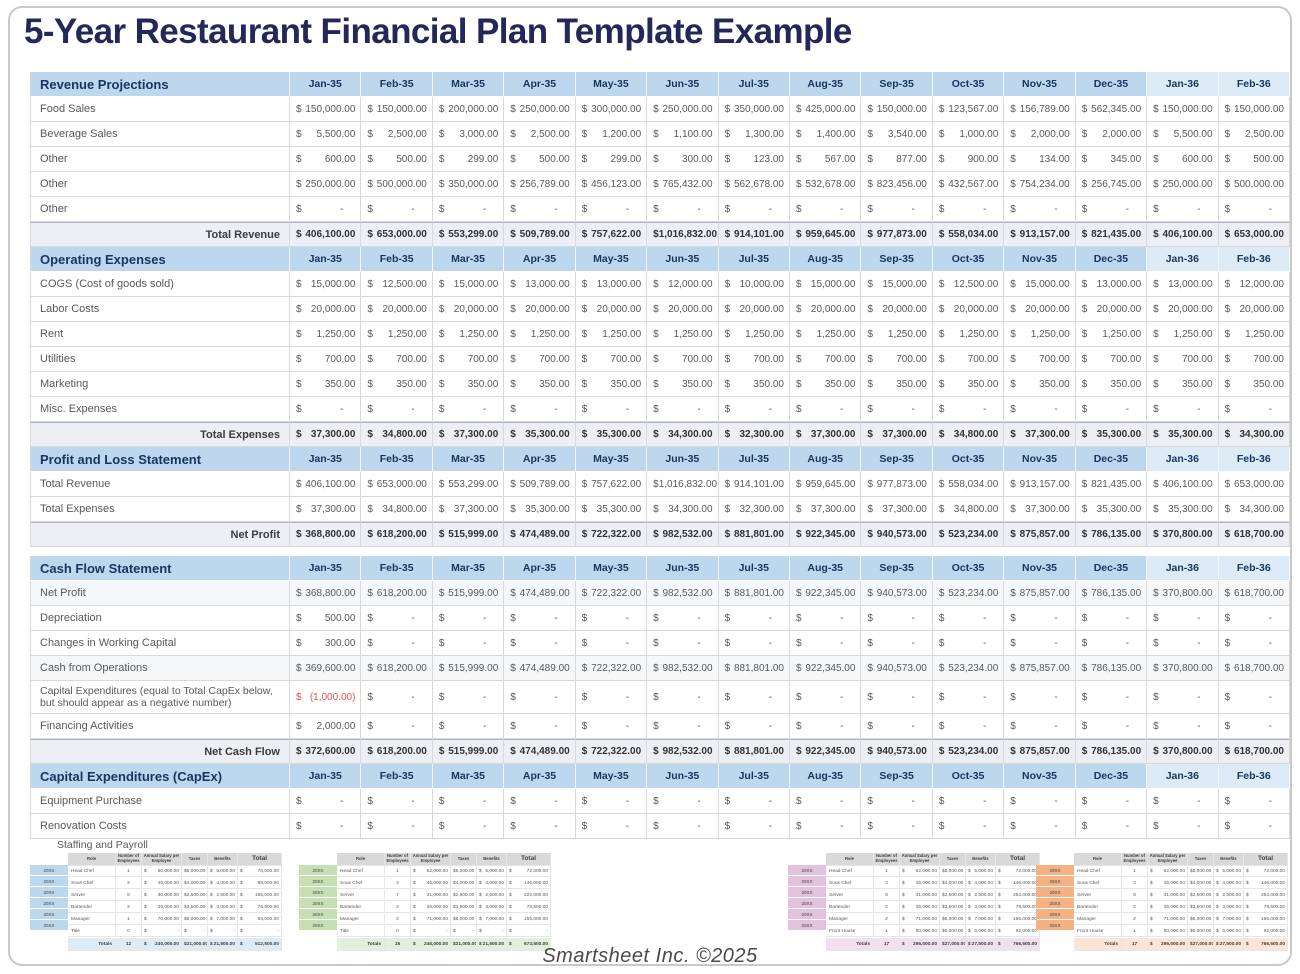 The width and height of the screenshot is (1300, 974). What do you see at coordinates (1183, 259) in the screenshot?
I see `col-header-jan-36: Jan-36` at bounding box center [1183, 259].